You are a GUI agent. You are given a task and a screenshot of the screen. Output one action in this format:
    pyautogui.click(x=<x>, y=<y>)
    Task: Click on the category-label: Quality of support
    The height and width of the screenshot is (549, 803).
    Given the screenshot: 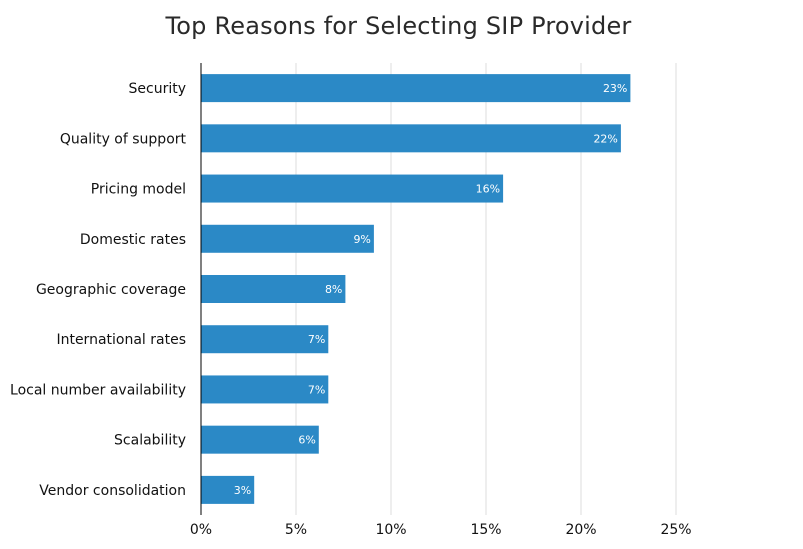 What is the action you would take?
    pyautogui.click(x=123, y=139)
    